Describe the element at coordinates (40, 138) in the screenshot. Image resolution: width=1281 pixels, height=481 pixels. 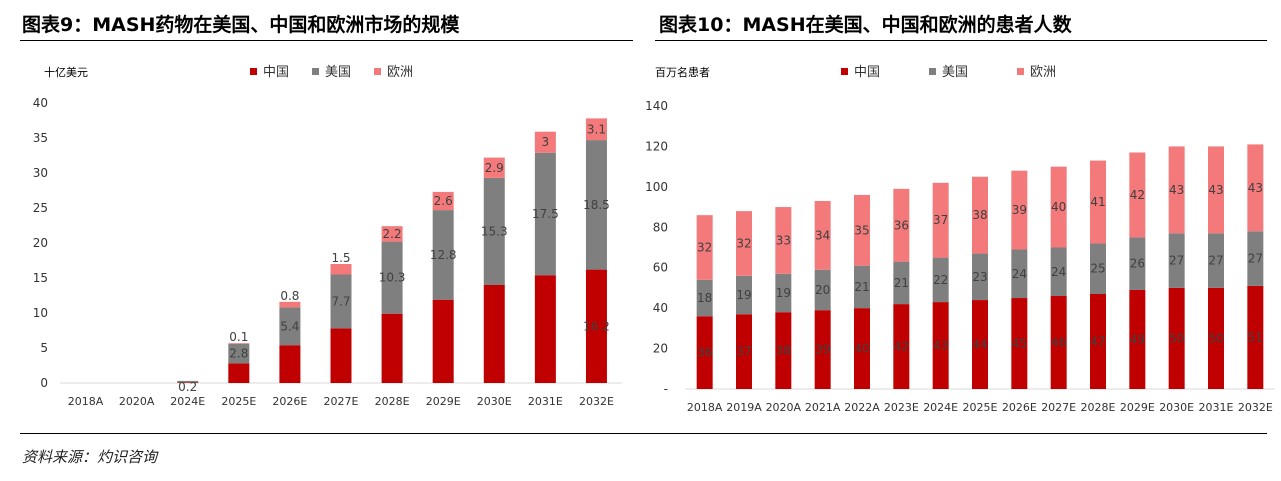
I see `y-tick-label: 35` at that location.